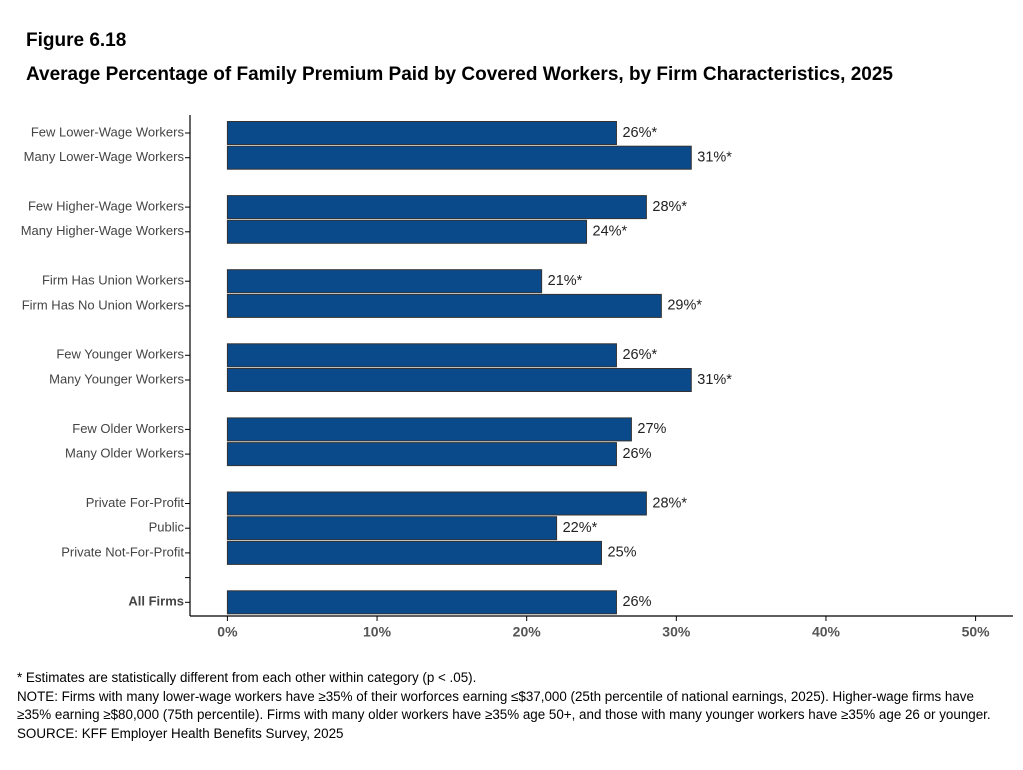  Describe the element at coordinates (124, 453) in the screenshot. I see `y-tick-label: Many Older Workers` at that location.